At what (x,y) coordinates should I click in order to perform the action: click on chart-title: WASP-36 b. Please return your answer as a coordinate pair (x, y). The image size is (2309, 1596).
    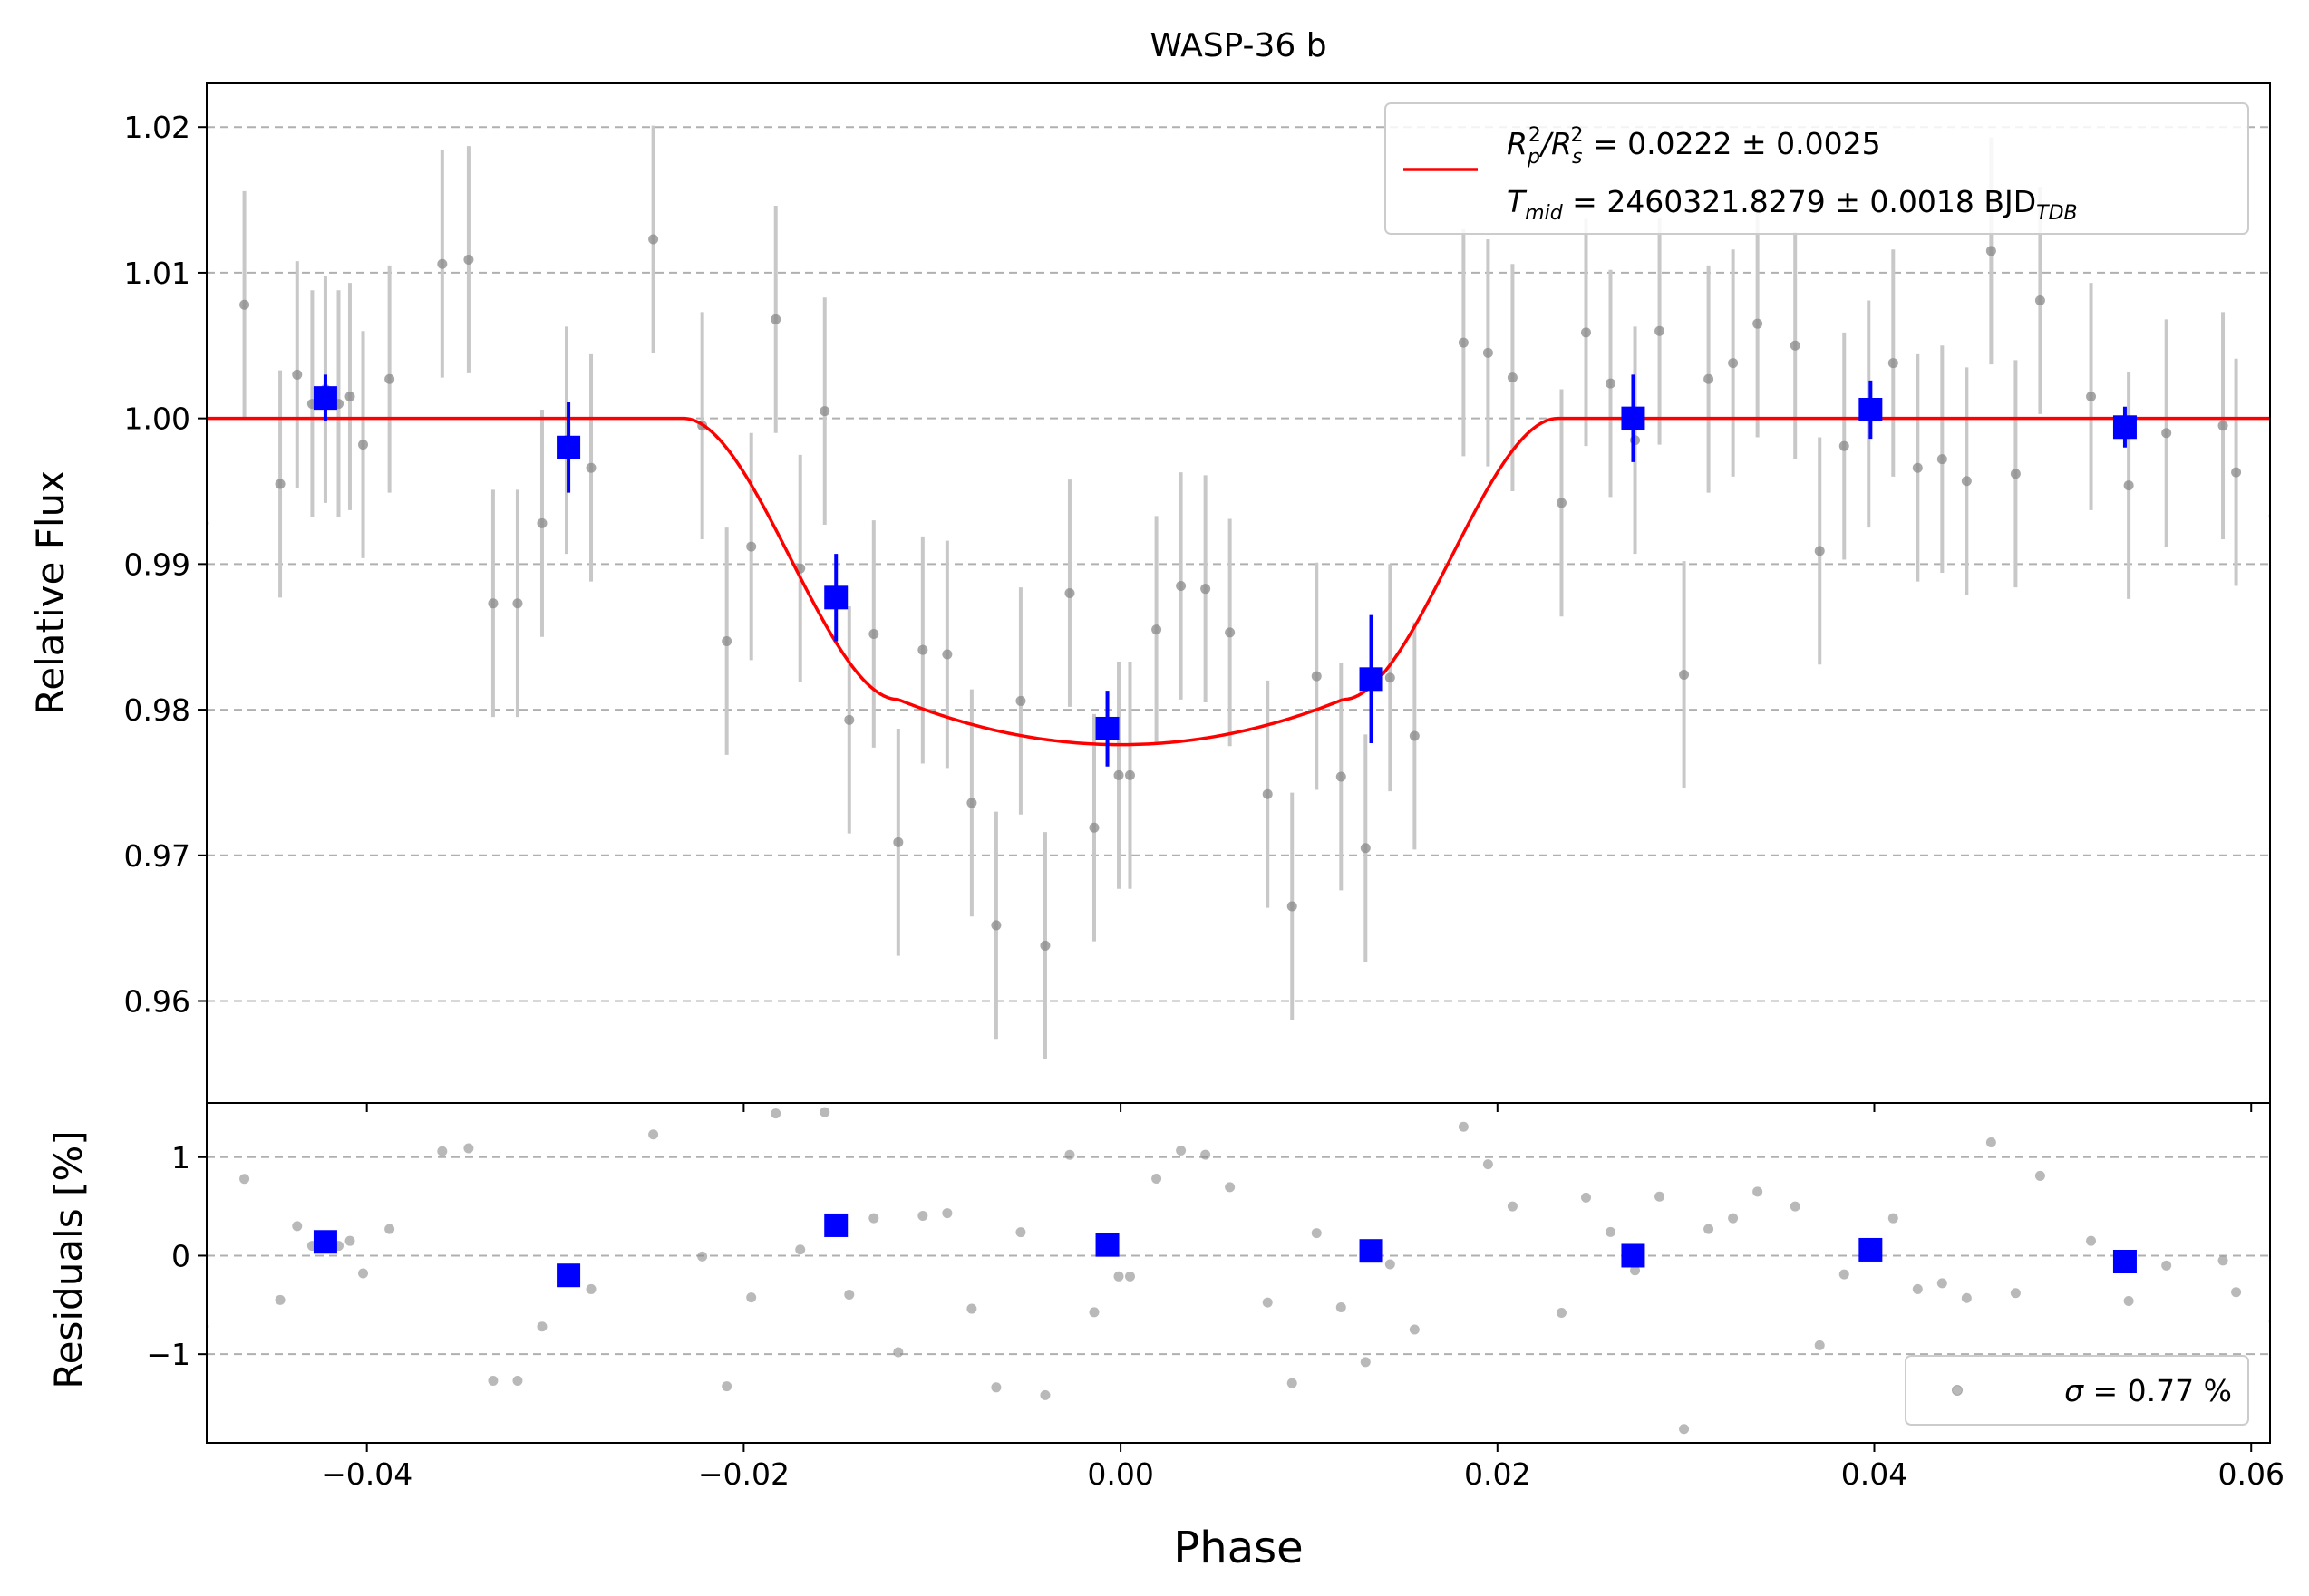
    Looking at the image, I should click on (1238, 45).